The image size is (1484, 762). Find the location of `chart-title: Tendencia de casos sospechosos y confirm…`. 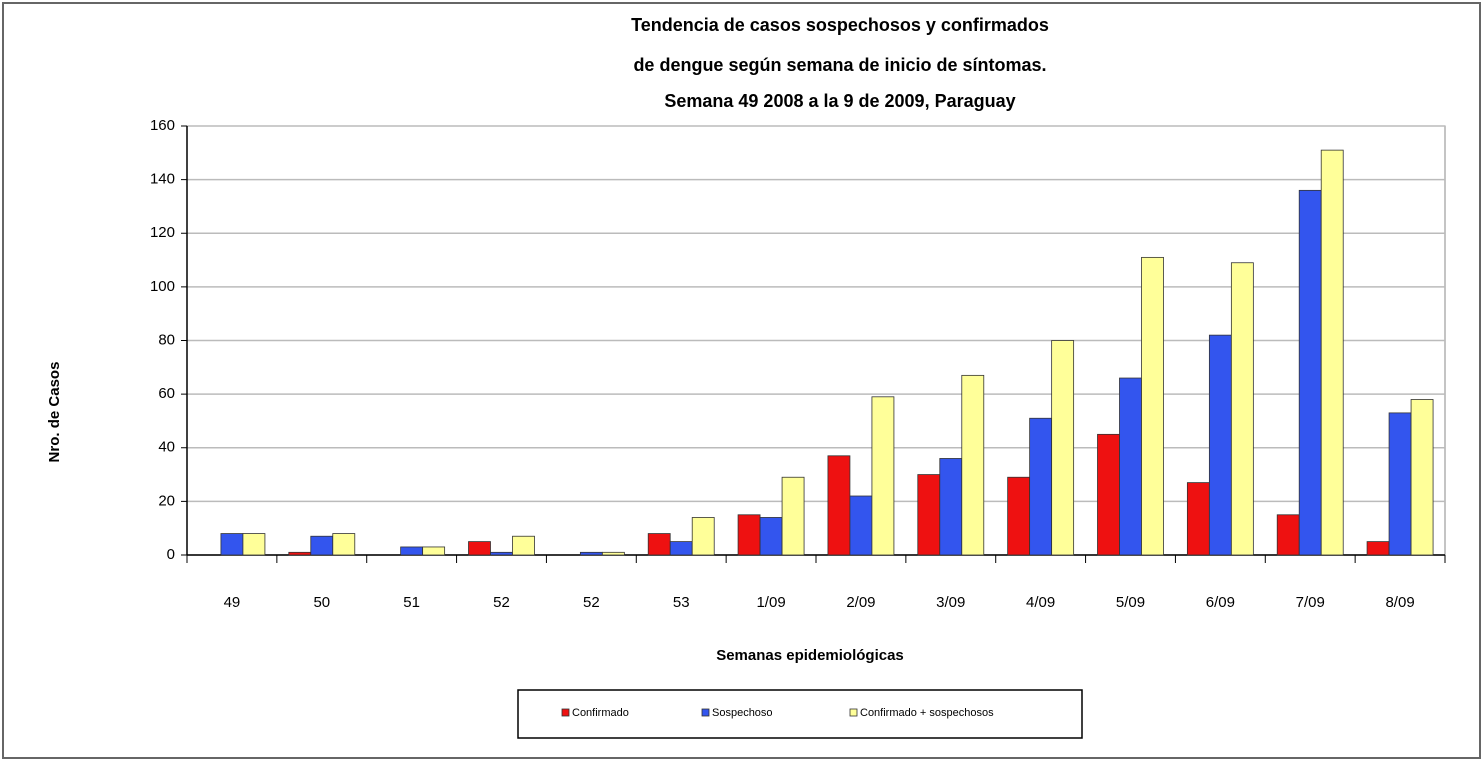

chart-title: Tendencia de casos sospechosos y confirm… is located at coordinates (840, 25).